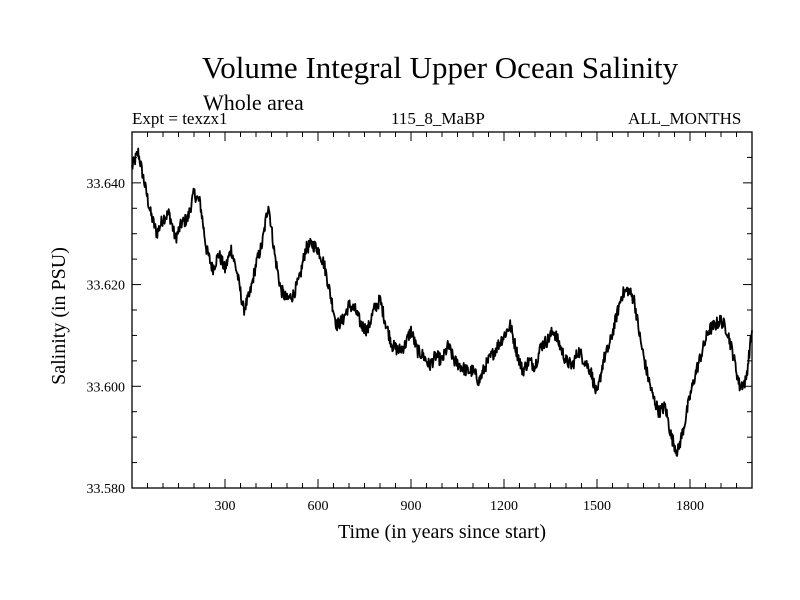 This screenshot has width=800, height=600. Describe the element at coordinates (180, 118) in the screenshot. I see `experiment-label: Expt = texzx1` at that location.